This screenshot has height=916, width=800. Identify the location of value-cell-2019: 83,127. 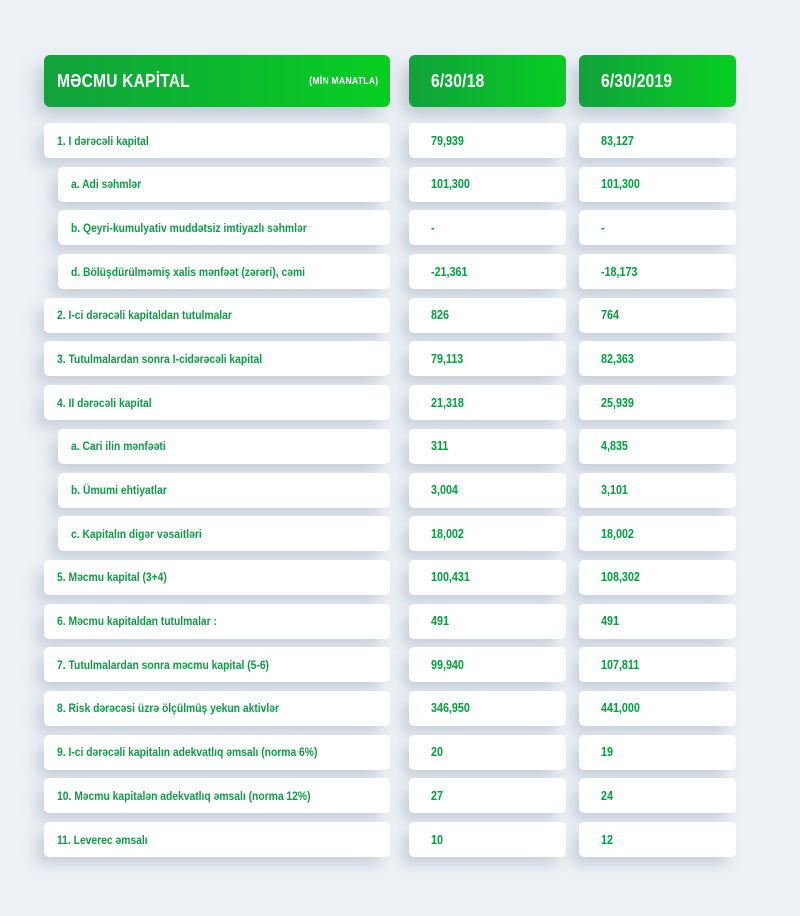
(657, 140).